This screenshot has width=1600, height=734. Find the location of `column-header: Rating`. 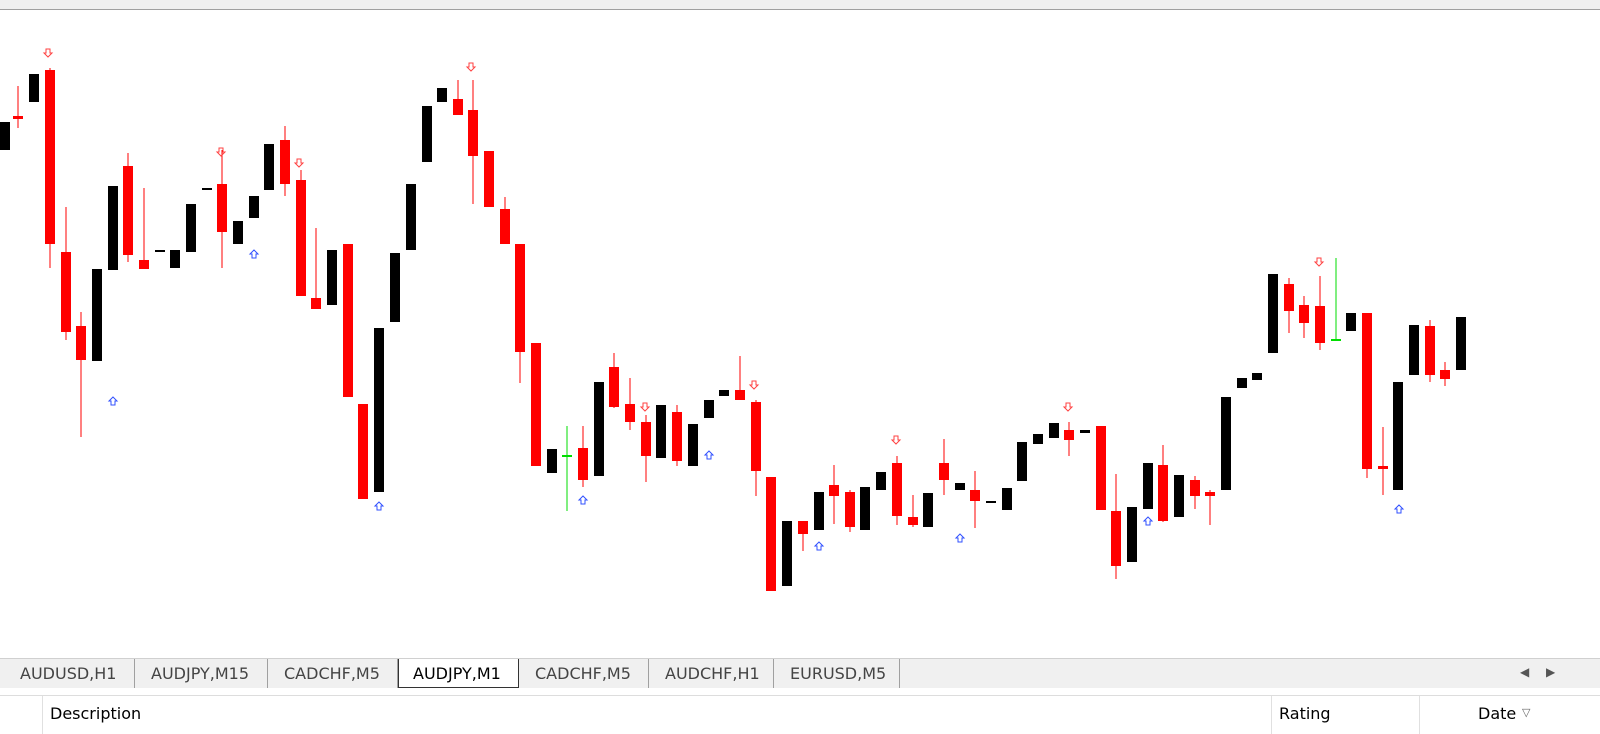

column-header: Rating is located at coordinates (1305, 713).